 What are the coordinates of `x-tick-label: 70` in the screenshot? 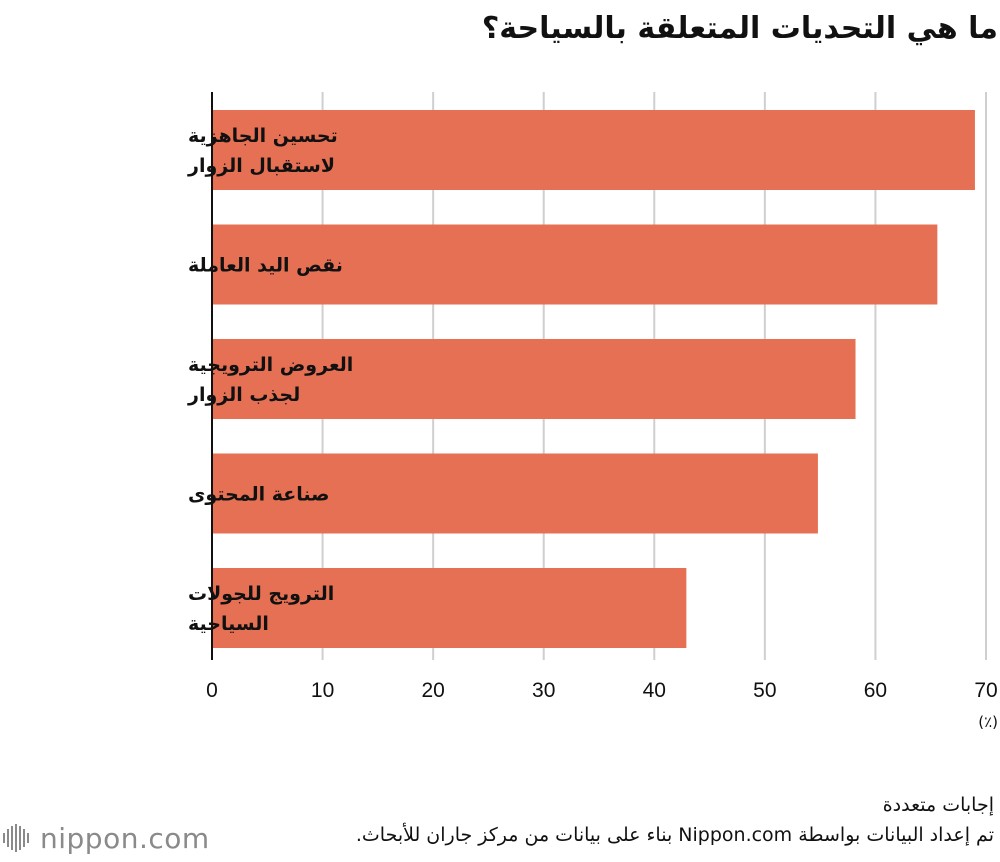 It's located at (985, 690).